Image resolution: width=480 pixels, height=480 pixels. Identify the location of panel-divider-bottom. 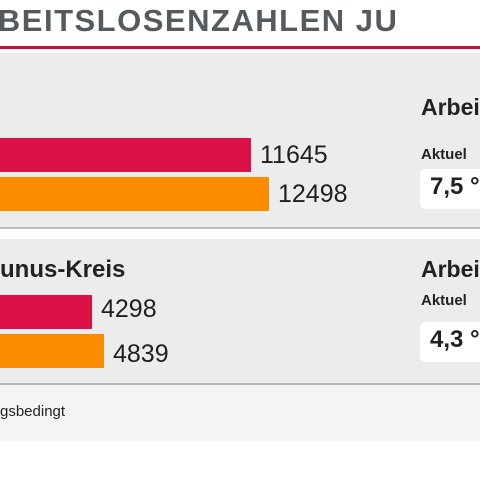
(240, 384).